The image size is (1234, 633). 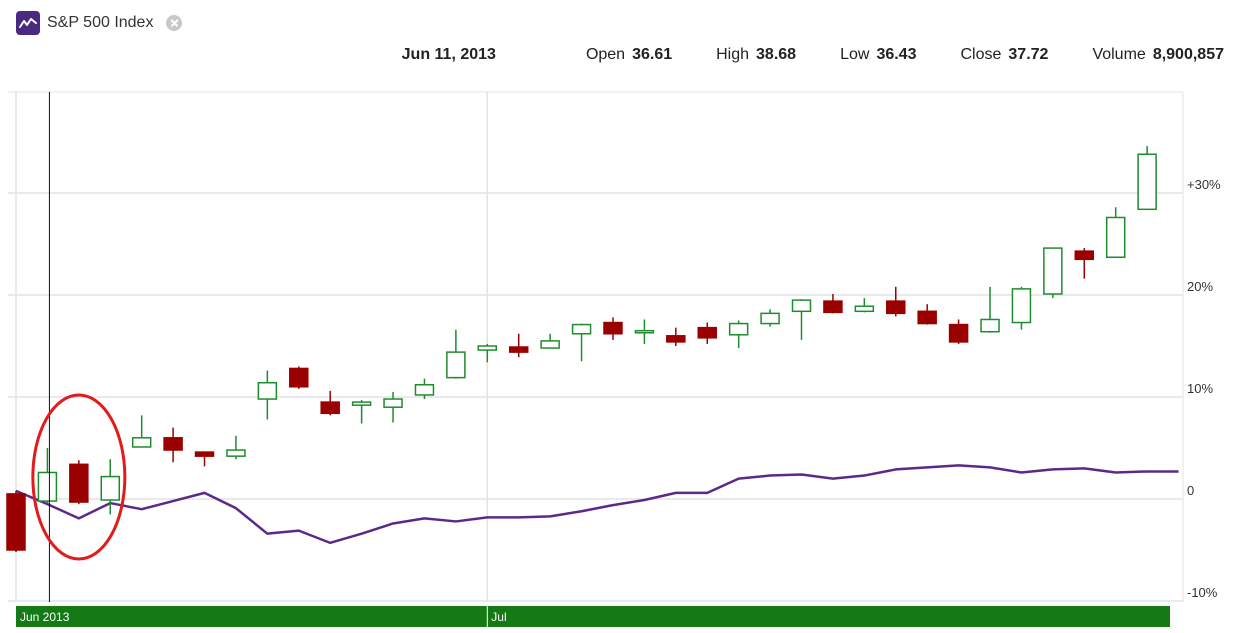 What do you see at coordinates (896, 54) in the screenshot?
I see `readout-value: 36.43` at bounding box center [896, 54].